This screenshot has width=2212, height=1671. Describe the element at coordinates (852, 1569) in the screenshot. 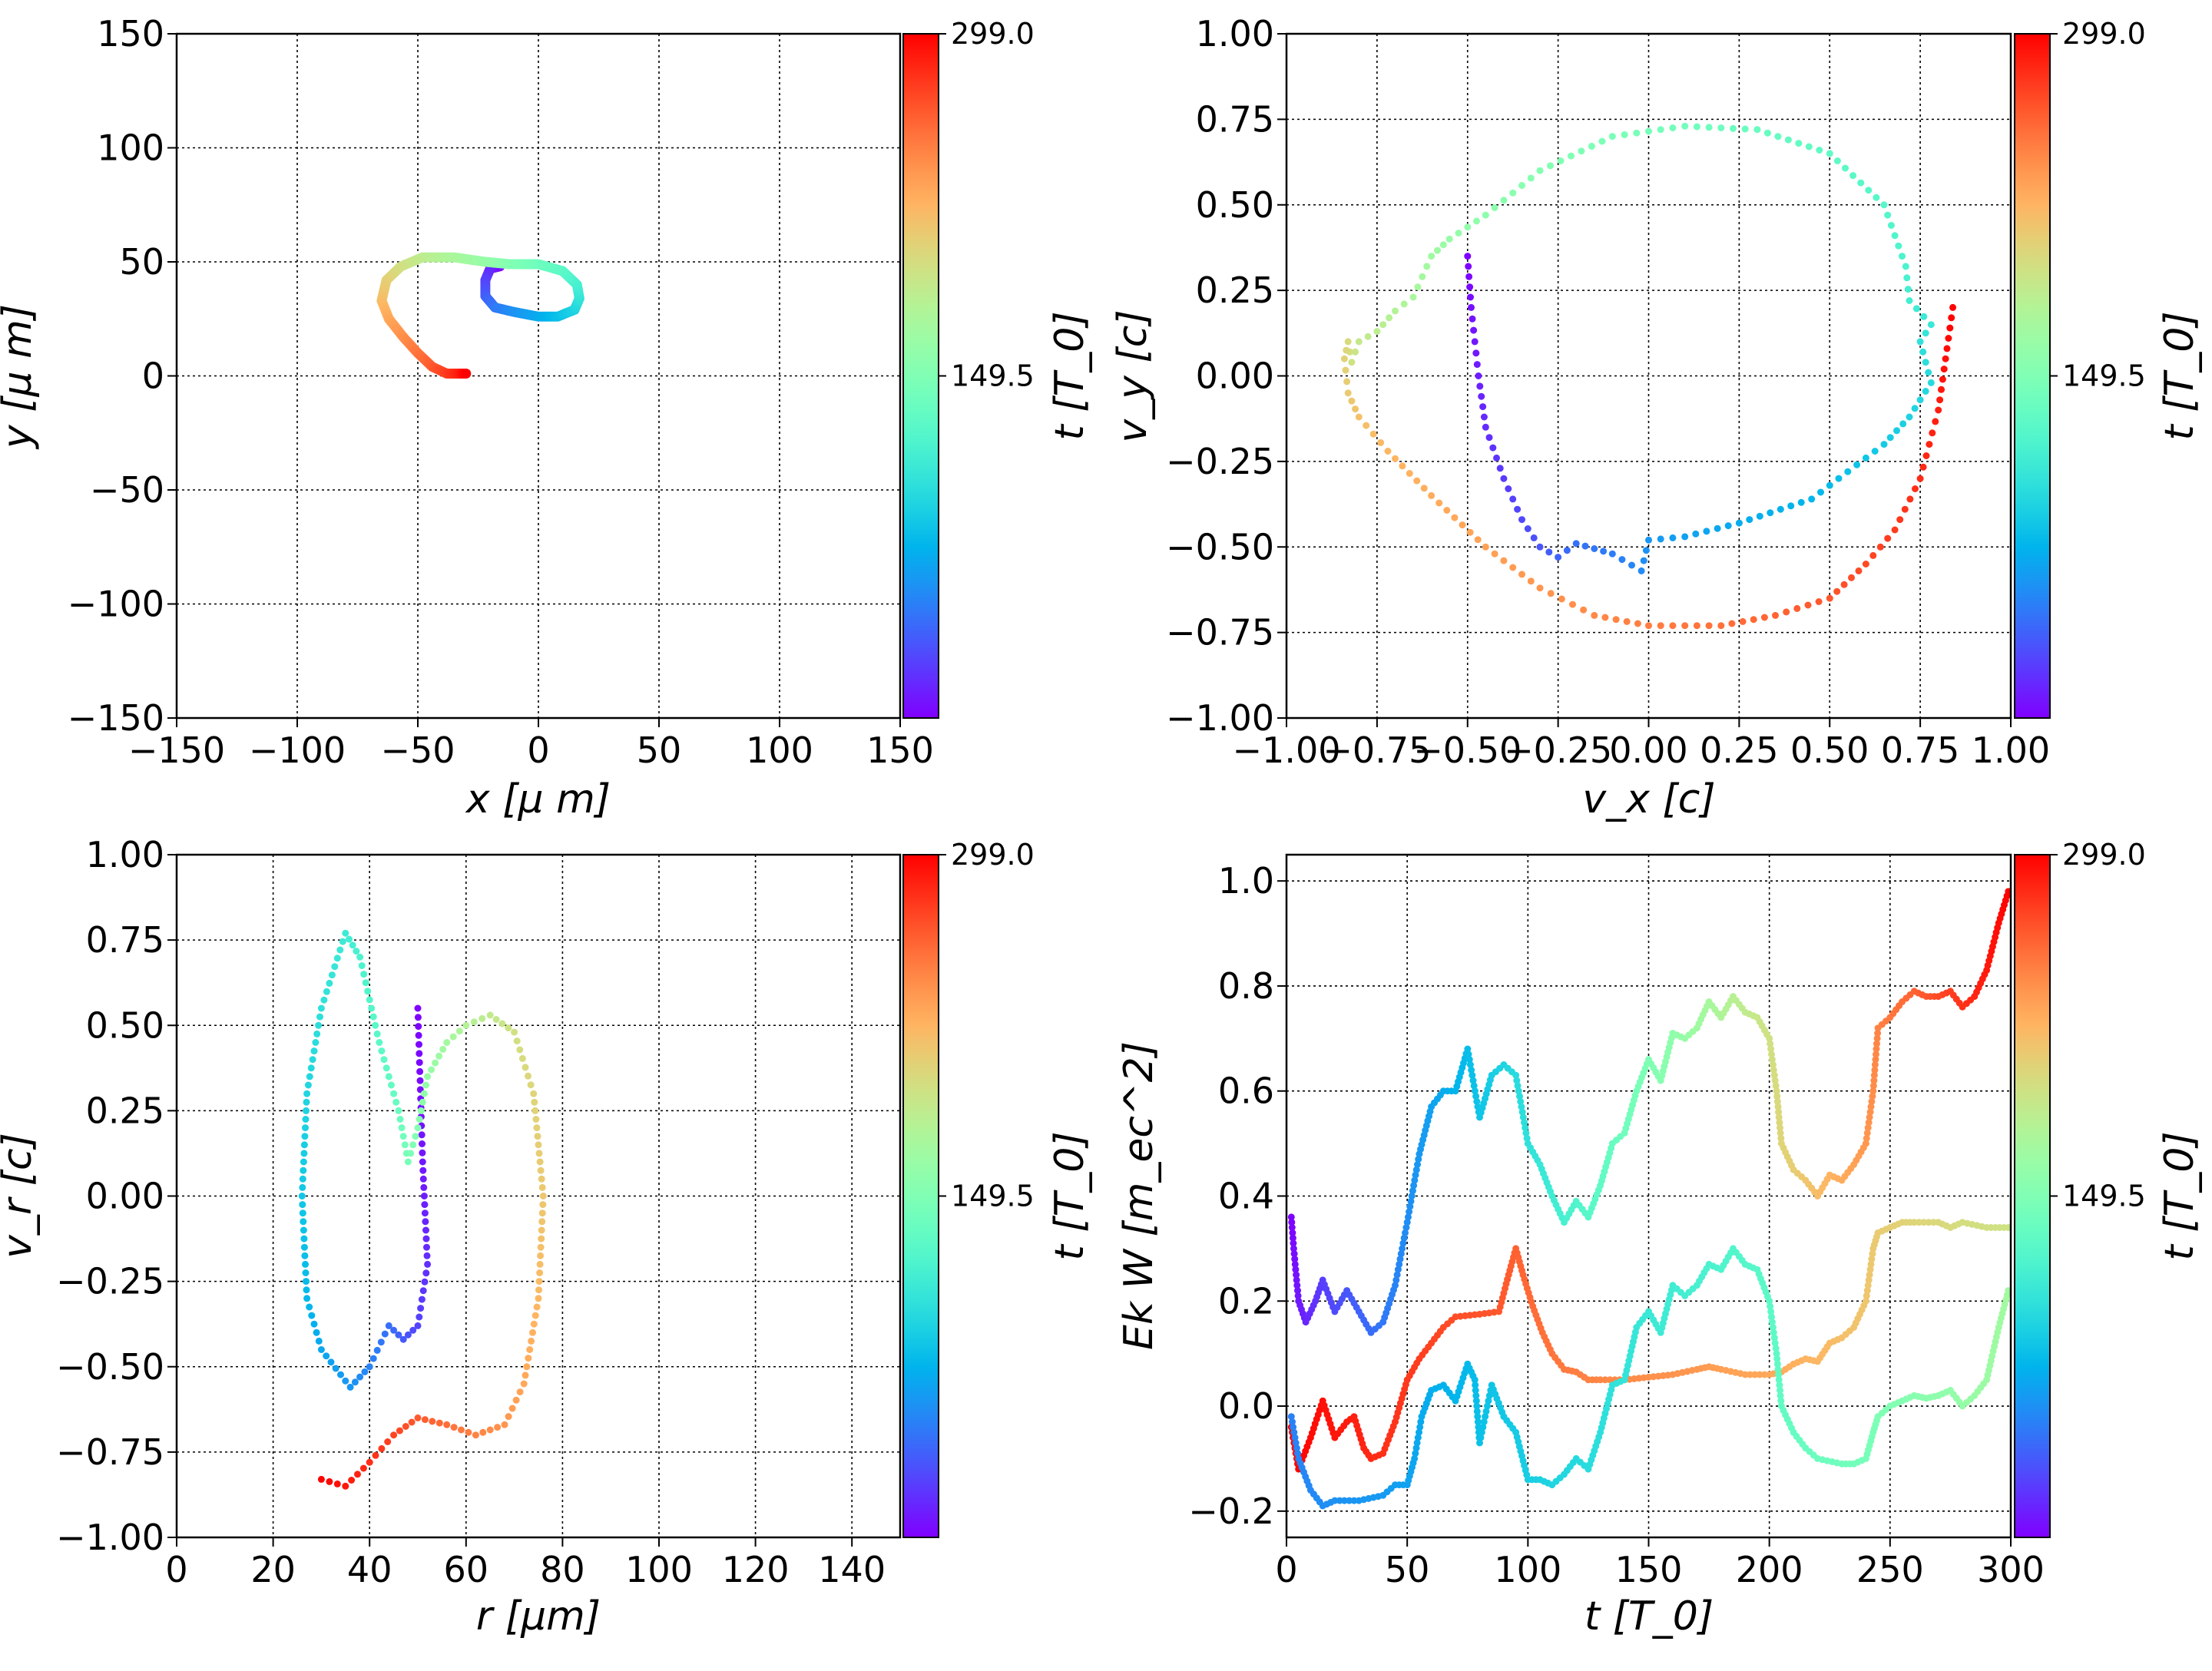

I see `x-tick-label: 140` at that location.